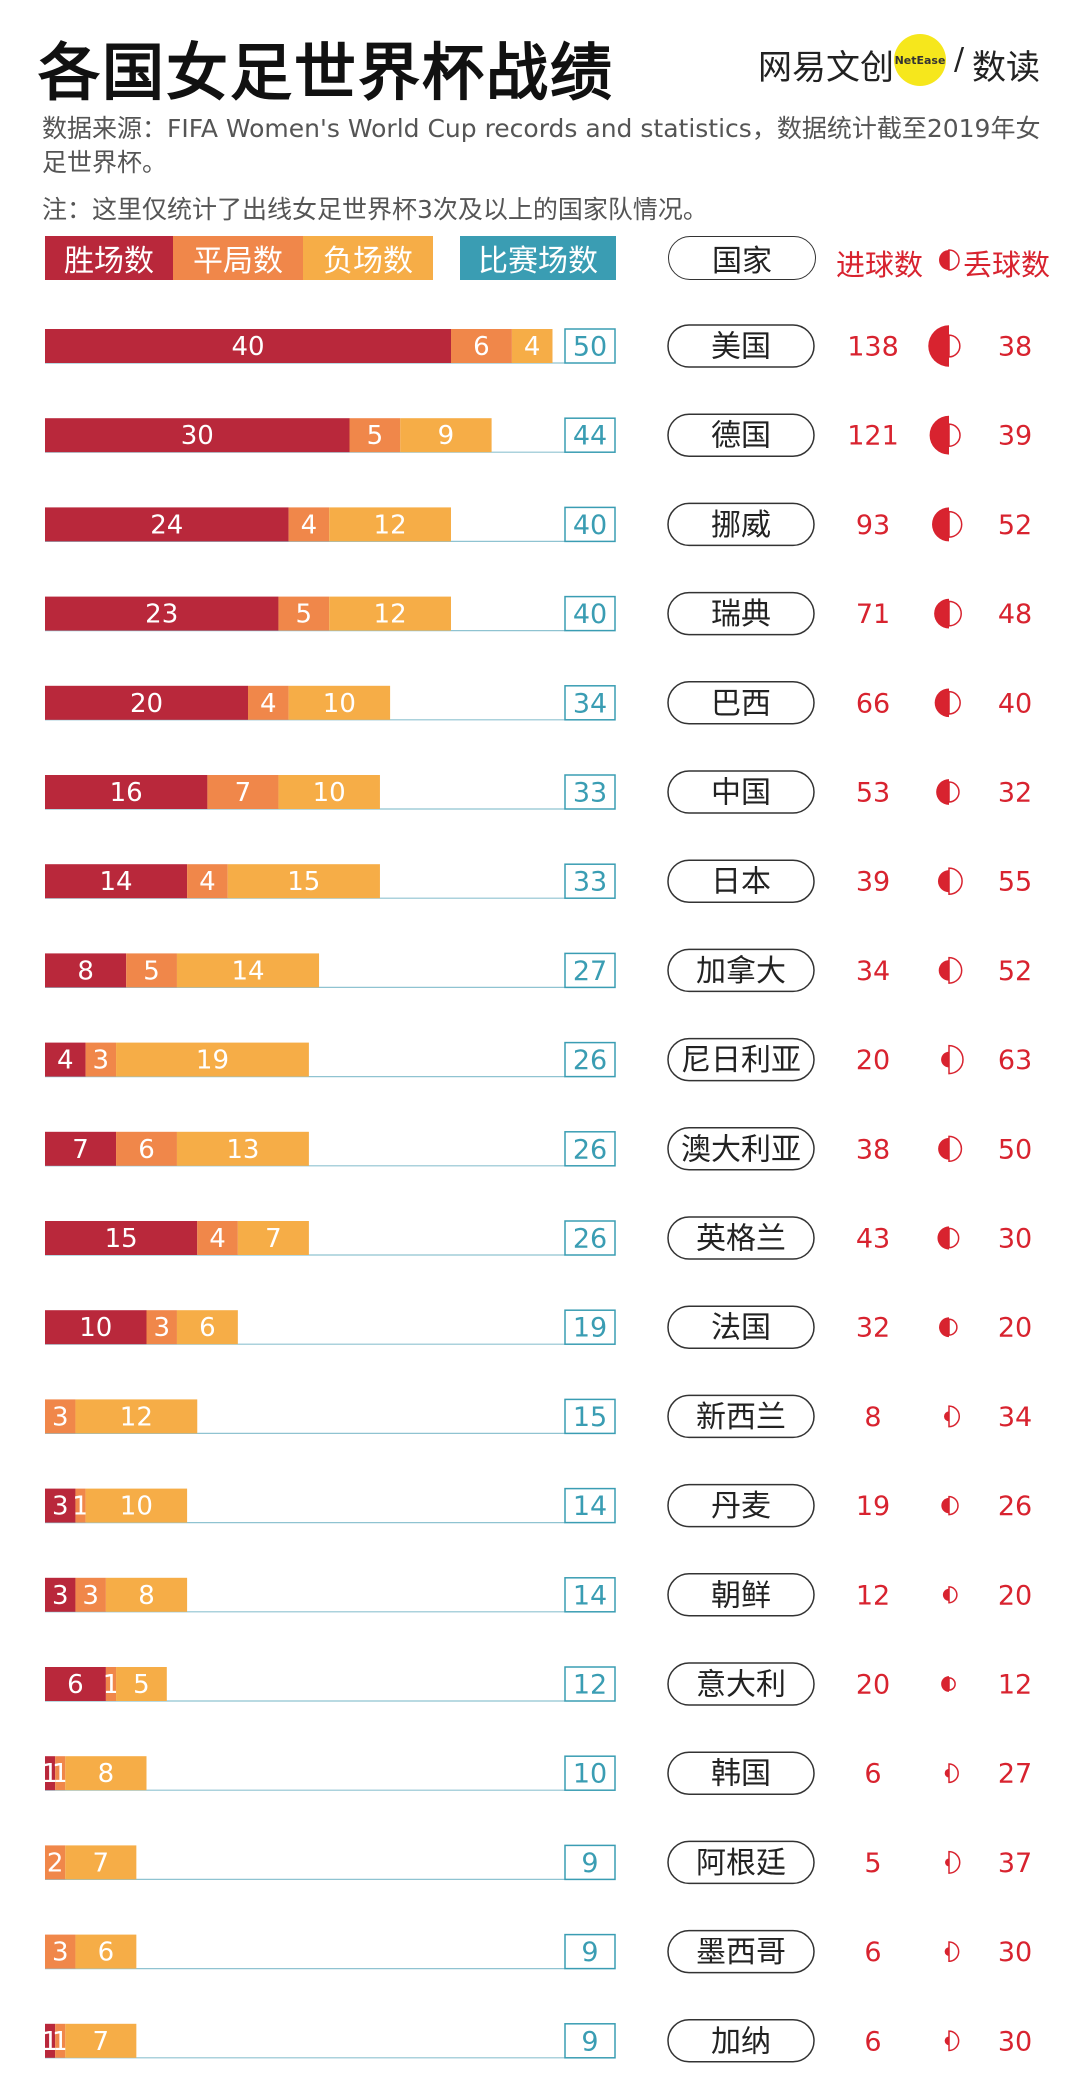 This screenshot has width=1080, height=2096. Describe the element at coordinates (873, 436) in the screenshot. I see `goals-scored-label: 121` at that location.